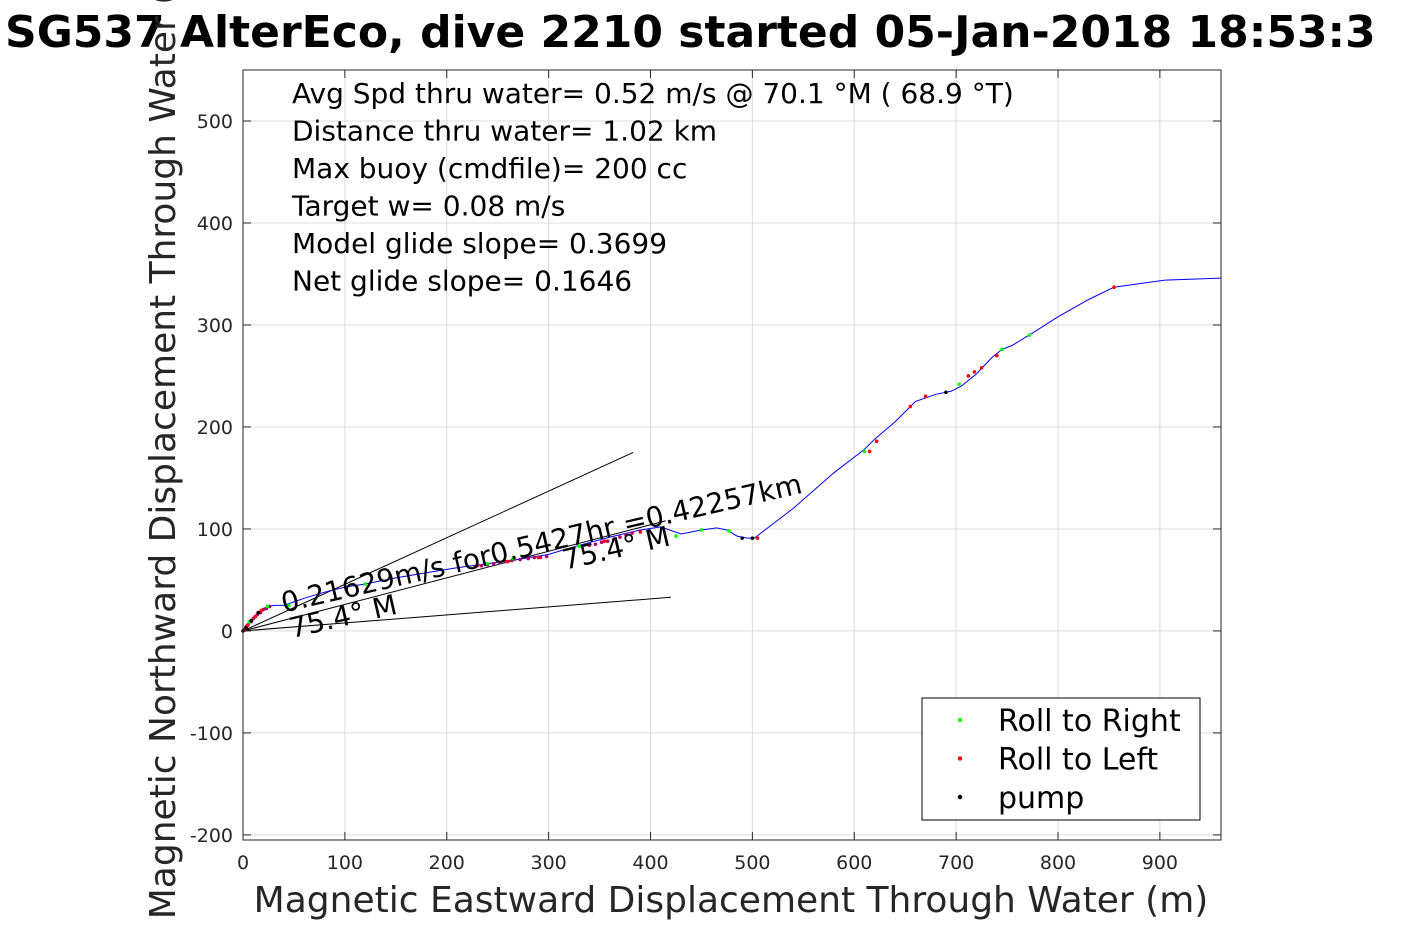 The image size is (1417, 945). Describe the element at coordinates (215, 530) in the screenshot. I see `y-tick-label: 100` at that location.